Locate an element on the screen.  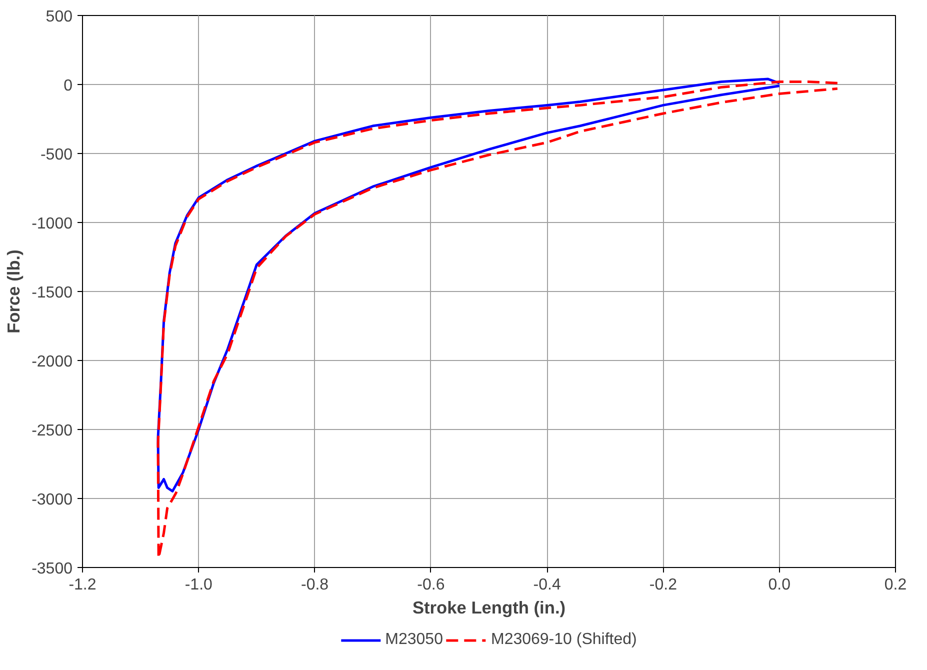
y-axis-title: Force (lb.) is located at coordinates (14, 292).